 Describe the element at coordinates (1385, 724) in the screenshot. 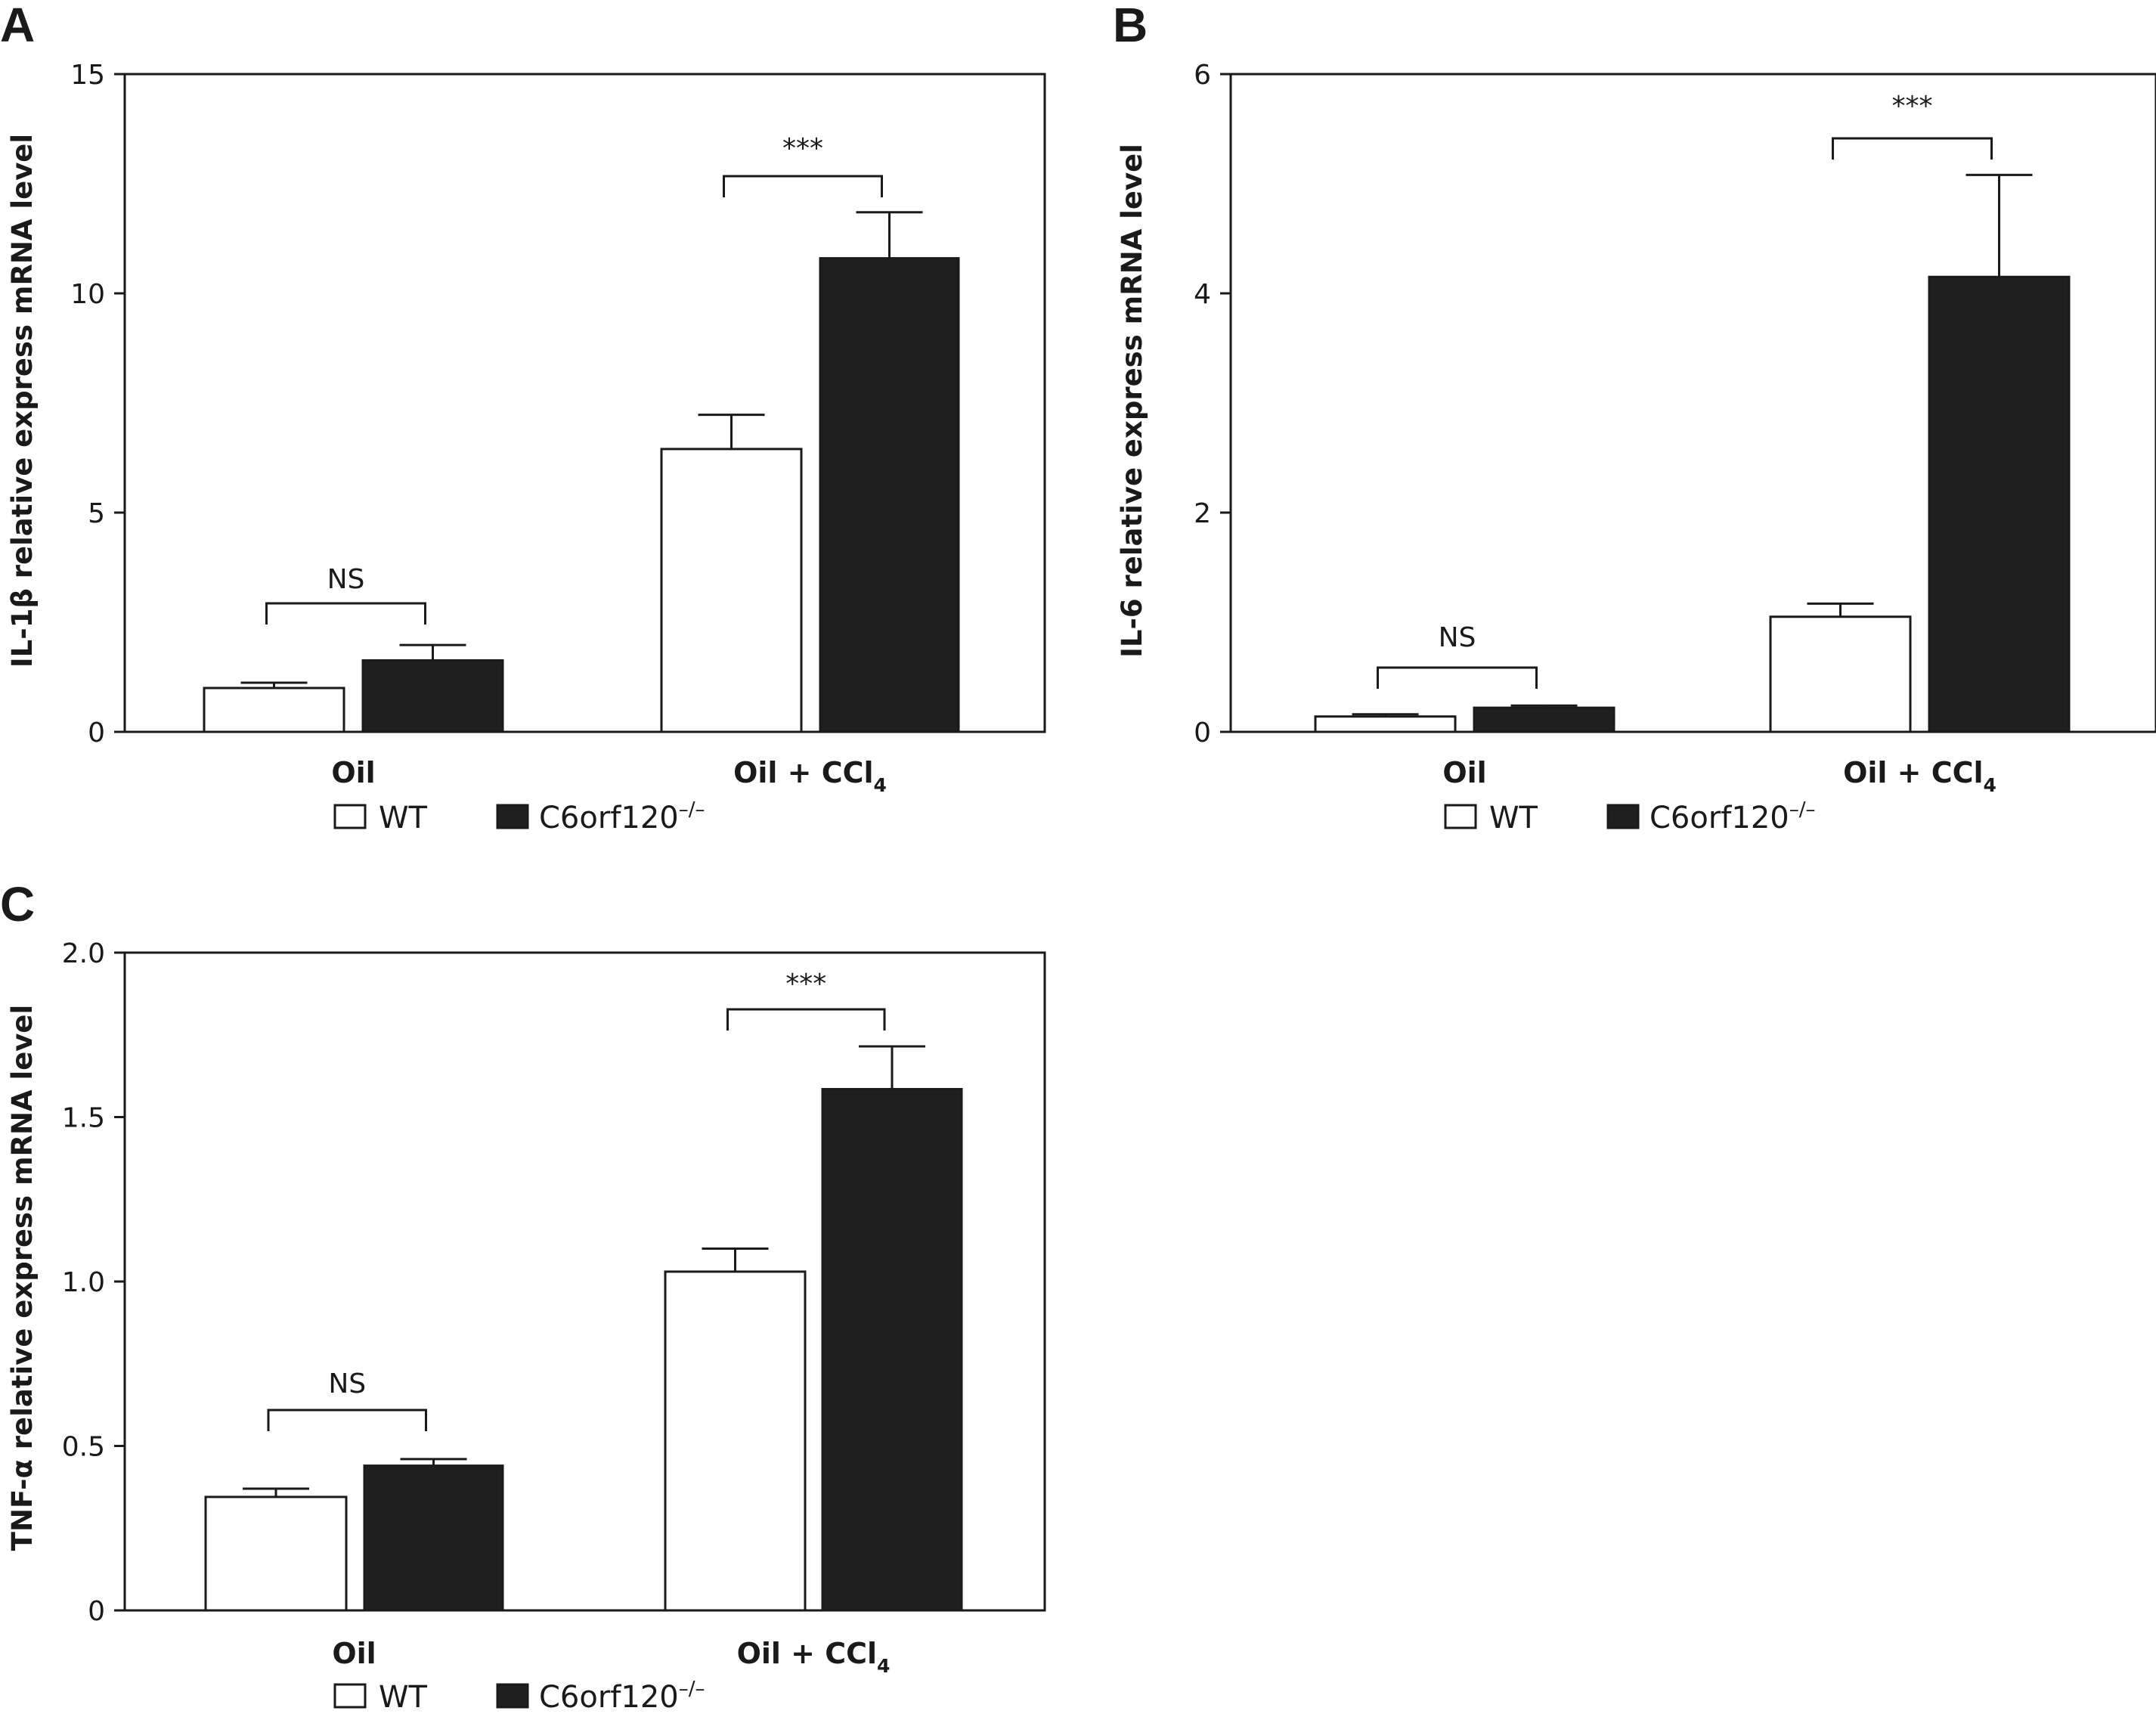

I see `panel-b-bar-wt-oil` at that location.